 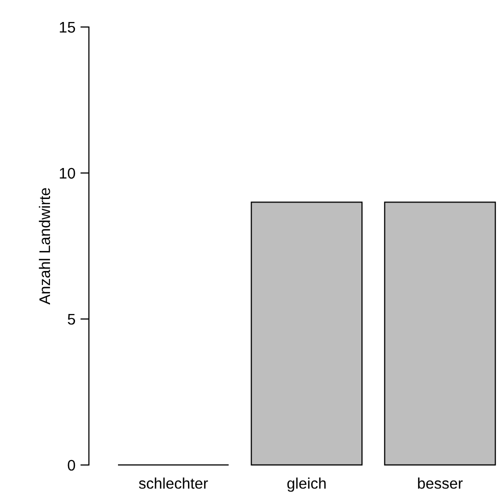 What do you see at coordinates (306, 485) in the screenshot?
I see `x-tick-label: gleich` at bounding box center [306, 485].